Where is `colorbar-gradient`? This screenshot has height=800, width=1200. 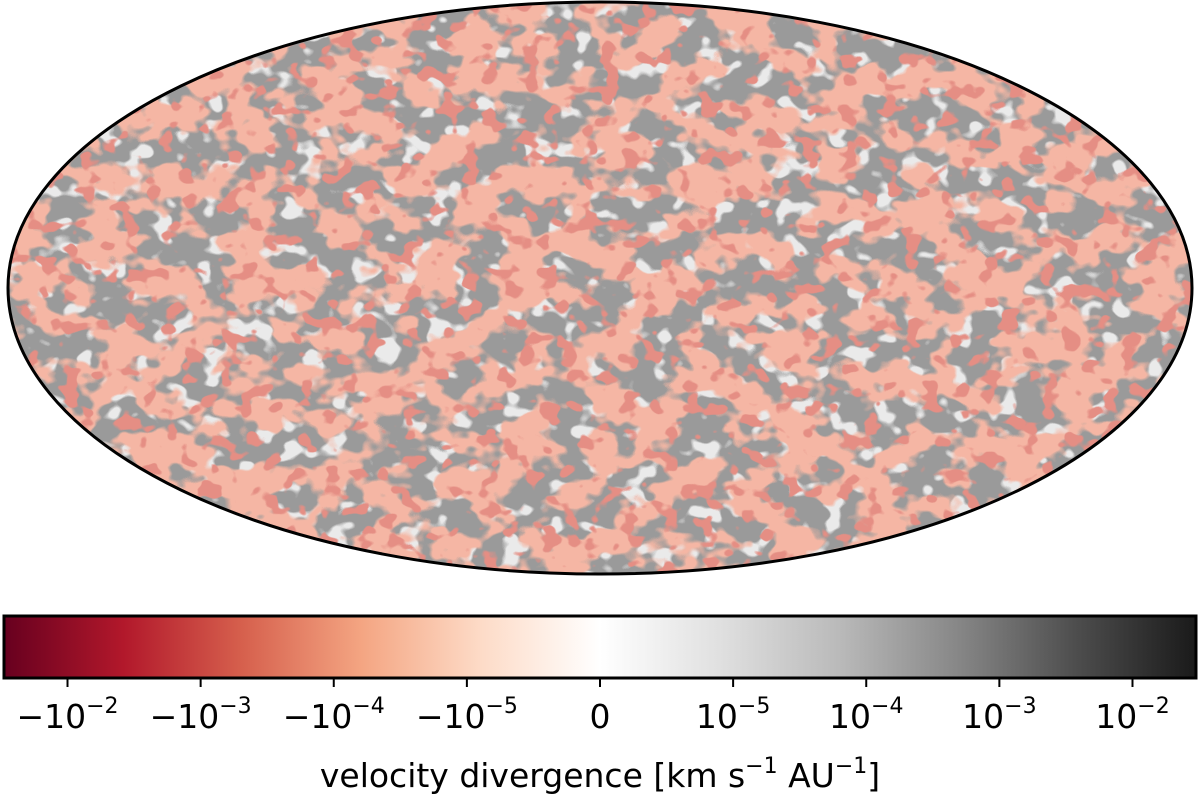 colorbar-gradient is located at coordinates (600, 647).